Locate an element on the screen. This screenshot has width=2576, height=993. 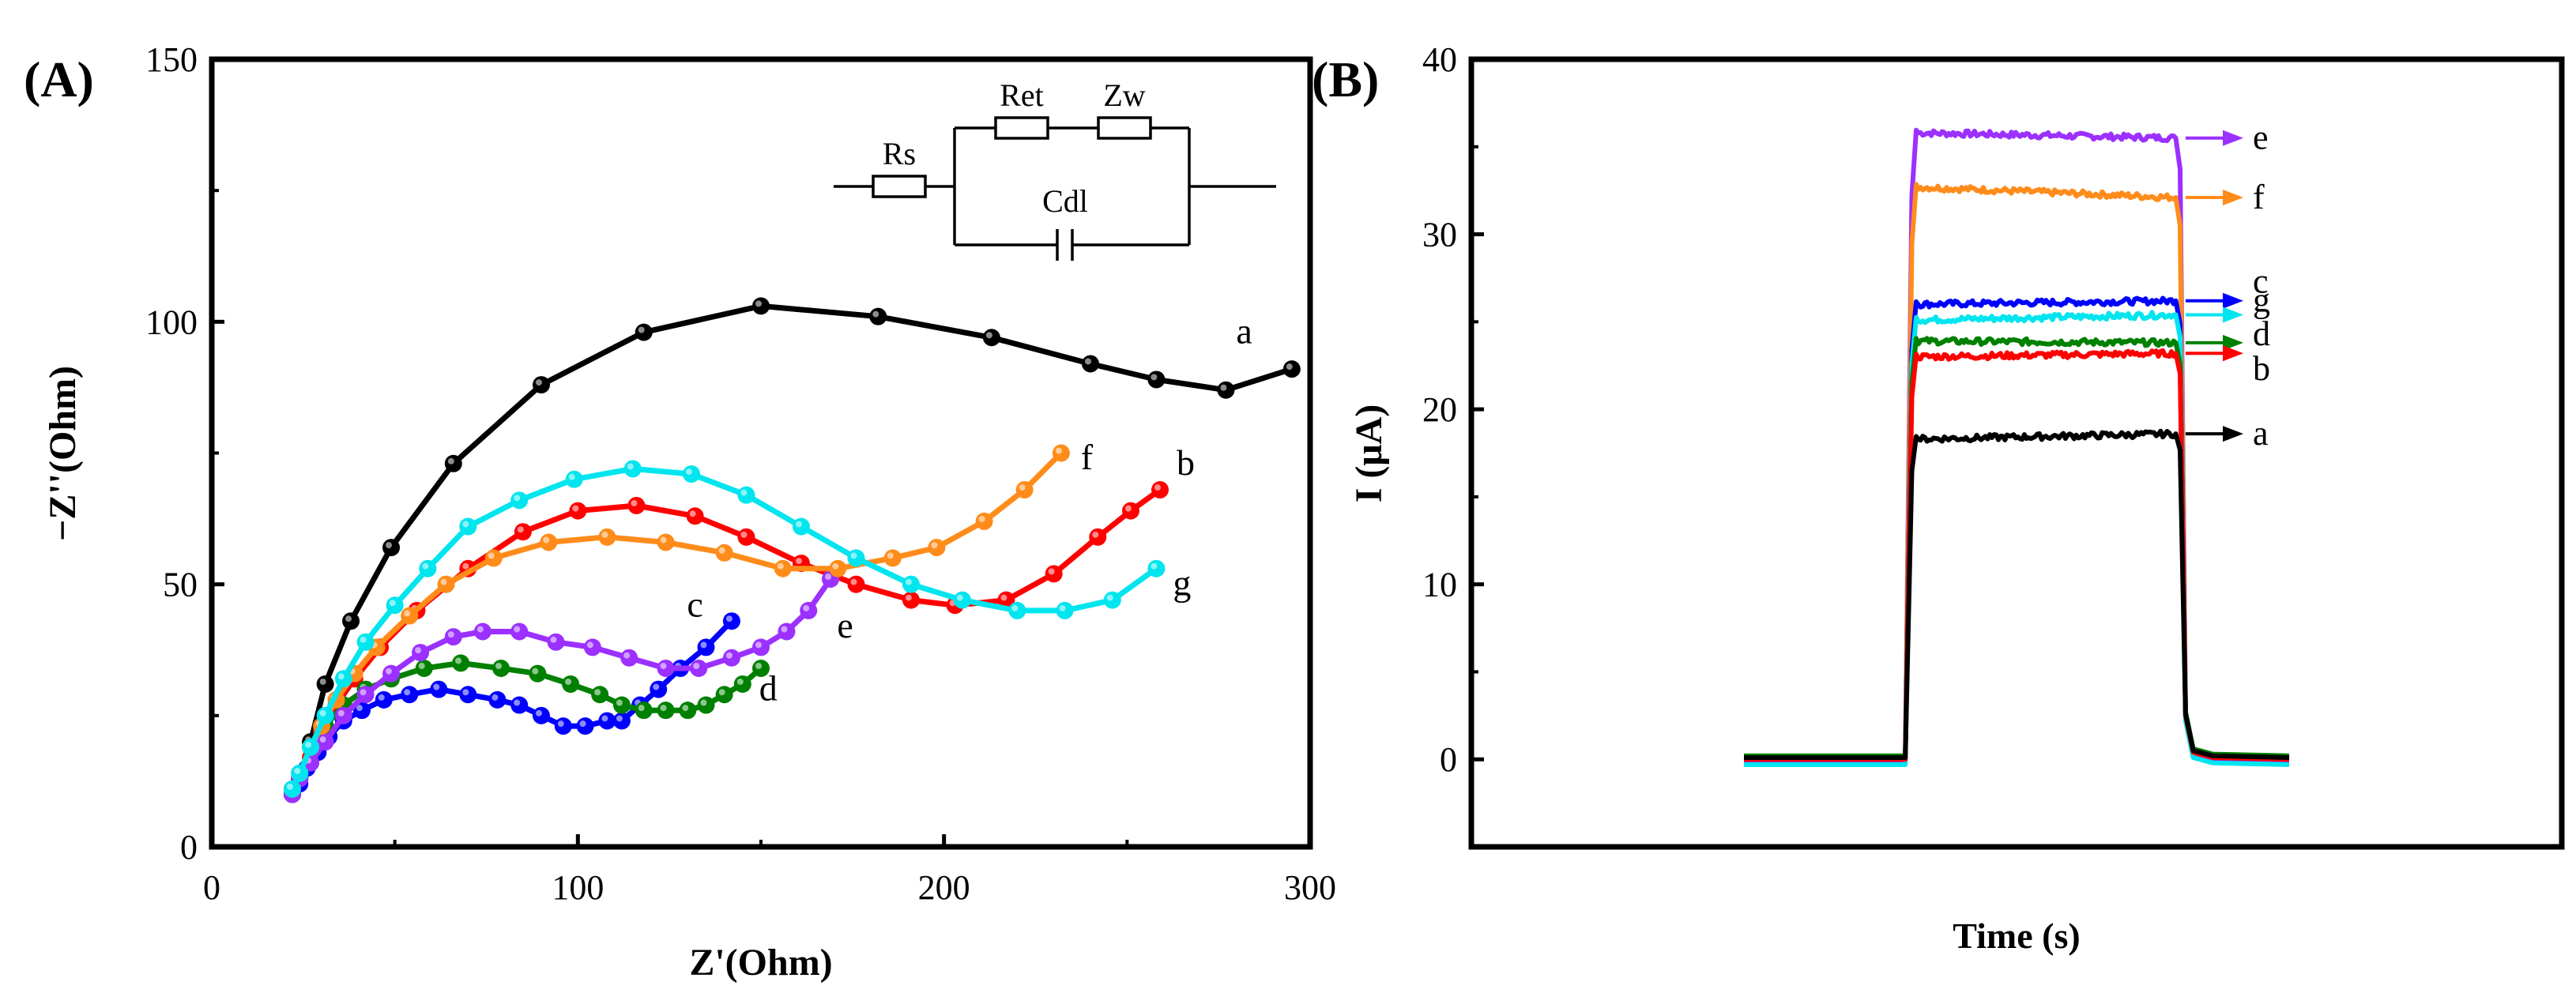
ret-label: Ret is located at coordinates (1022, 95).